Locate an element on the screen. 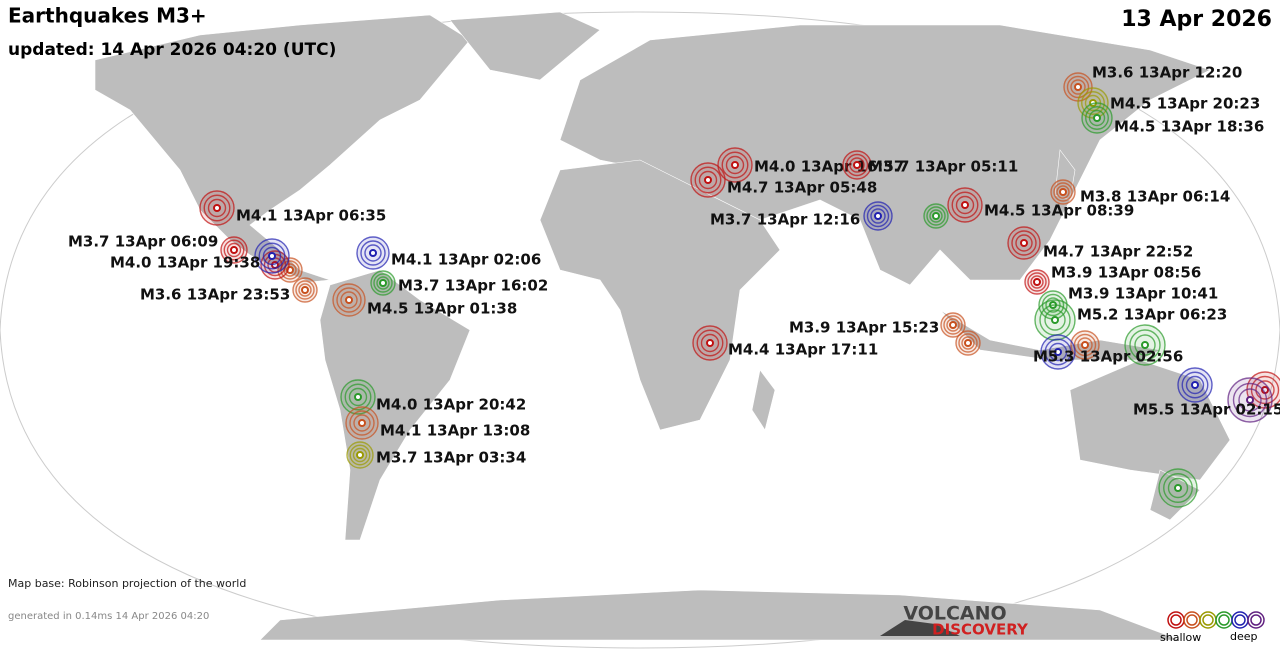 The width and height of the screenshot is (1280, 654). generated-note: generated in 0.14ms 14 Apr 2026 04:20 is located at coordinates (108, 616).